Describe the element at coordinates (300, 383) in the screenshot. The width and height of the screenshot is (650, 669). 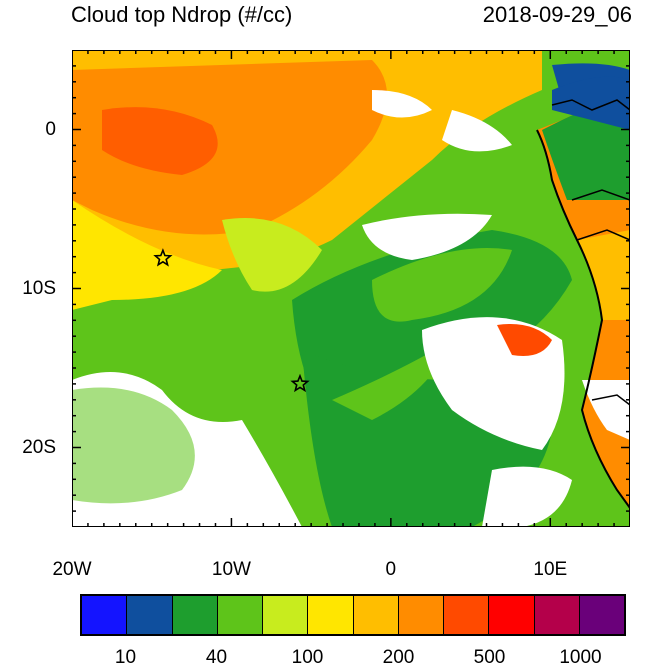
I see `star-marker-south` at that location.